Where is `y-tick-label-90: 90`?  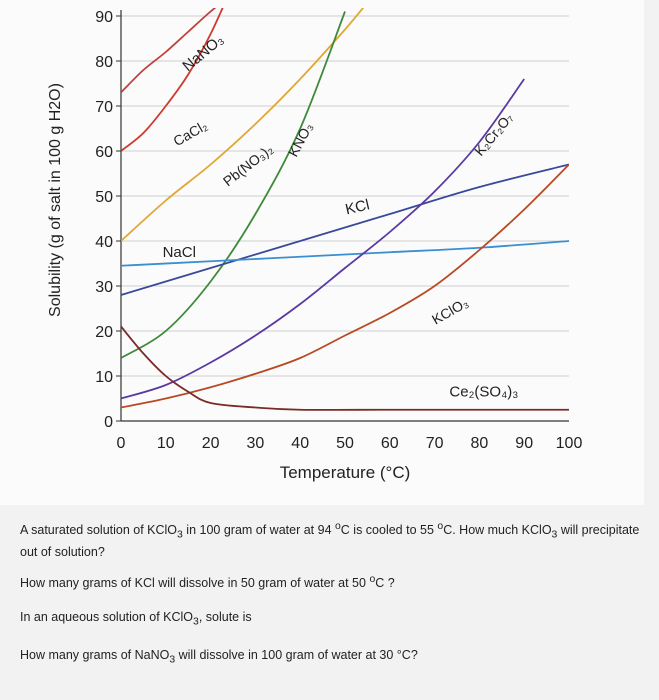 y-tick-label-90: 90 is located at coordinates (104, 17).